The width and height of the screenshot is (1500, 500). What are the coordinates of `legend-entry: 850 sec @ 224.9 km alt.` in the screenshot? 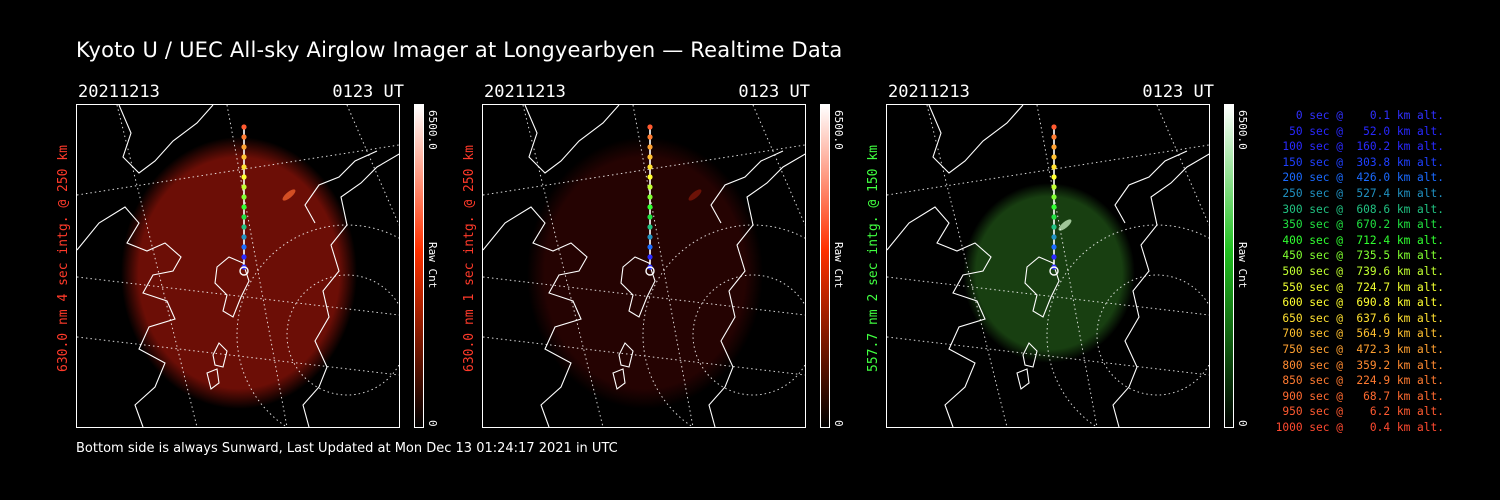 It's located at (1363, 381).